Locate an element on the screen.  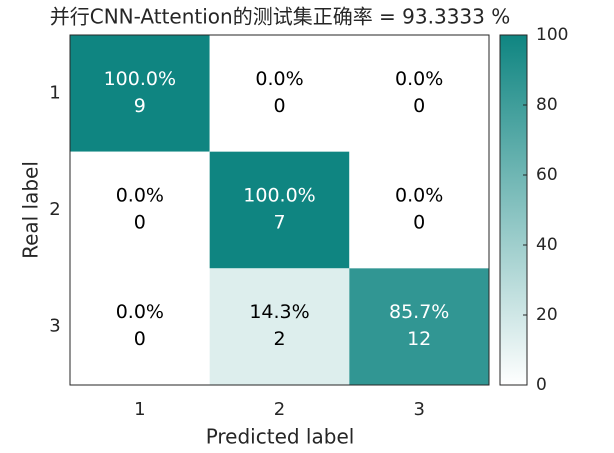
y-tick-label: 3 is located at coordinates (54, 326).